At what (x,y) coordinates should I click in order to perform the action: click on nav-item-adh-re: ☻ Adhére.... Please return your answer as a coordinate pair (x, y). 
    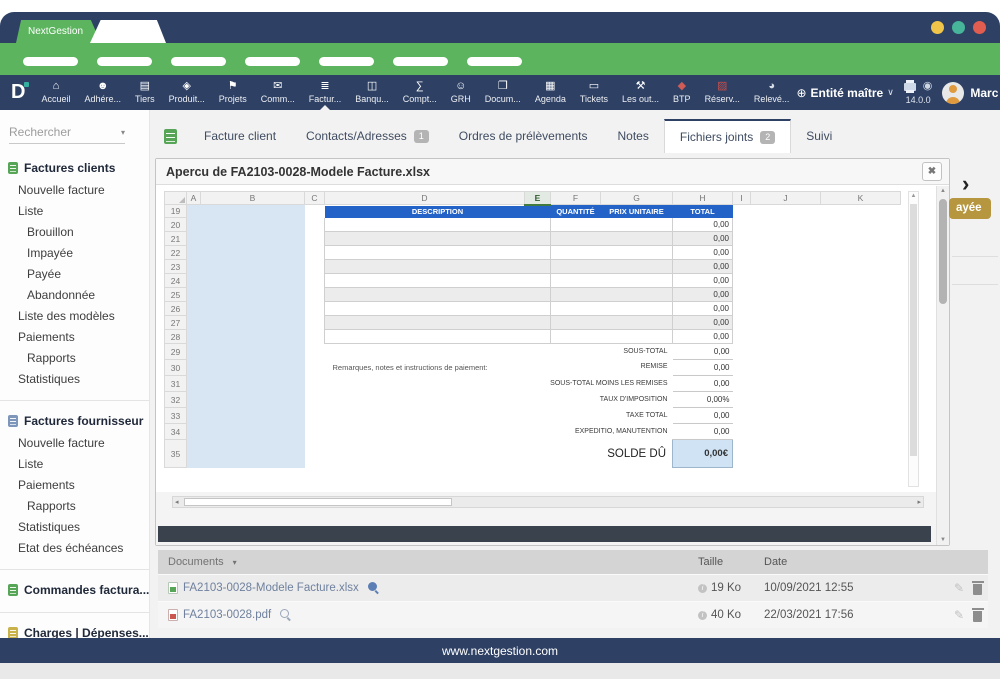
    Looking at the image, I should click on (102, 92).